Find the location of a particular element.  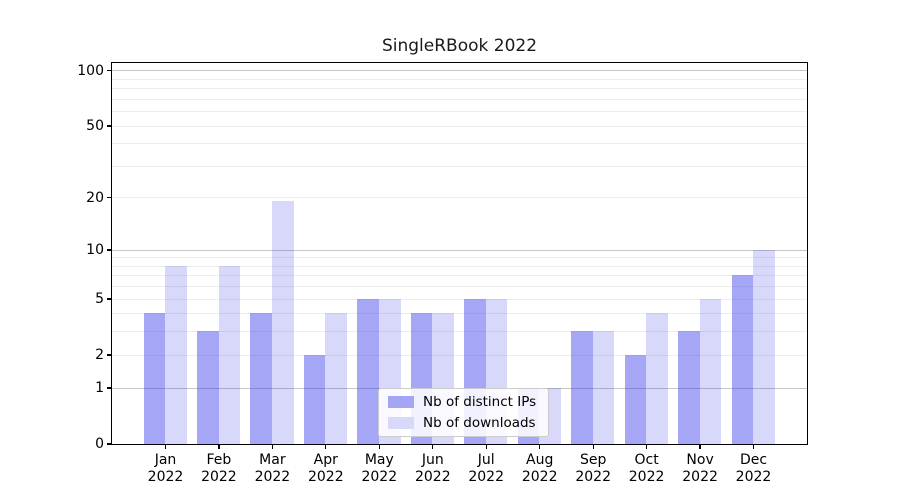

x-tick-label: Apr 2022 is located at coordinates (326, 469).